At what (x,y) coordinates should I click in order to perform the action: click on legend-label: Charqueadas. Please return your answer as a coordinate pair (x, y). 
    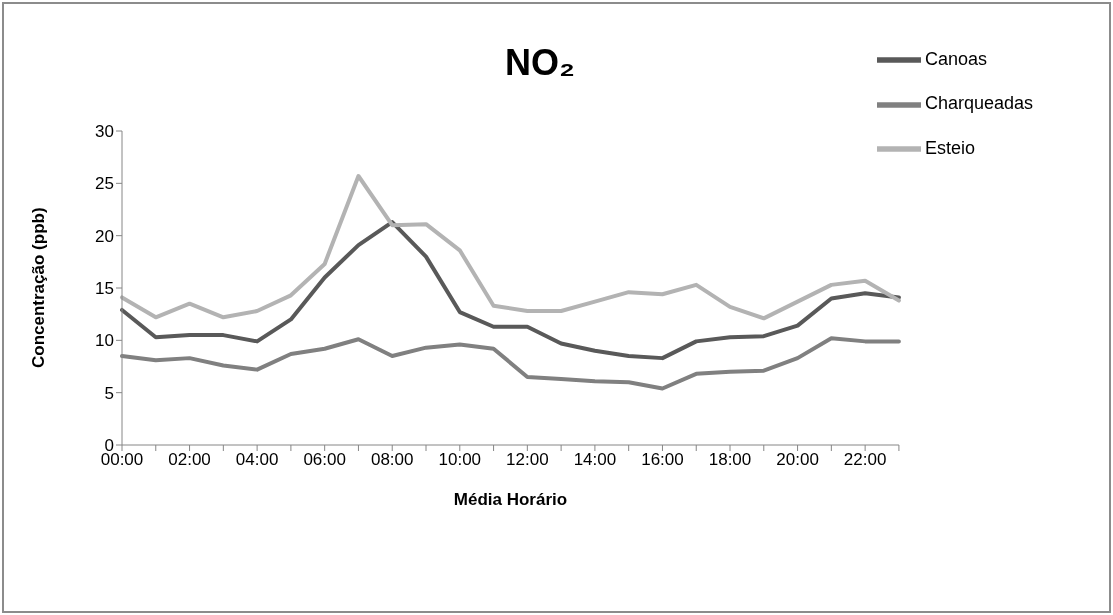
    Looking at the image, I should click on (978, 103).